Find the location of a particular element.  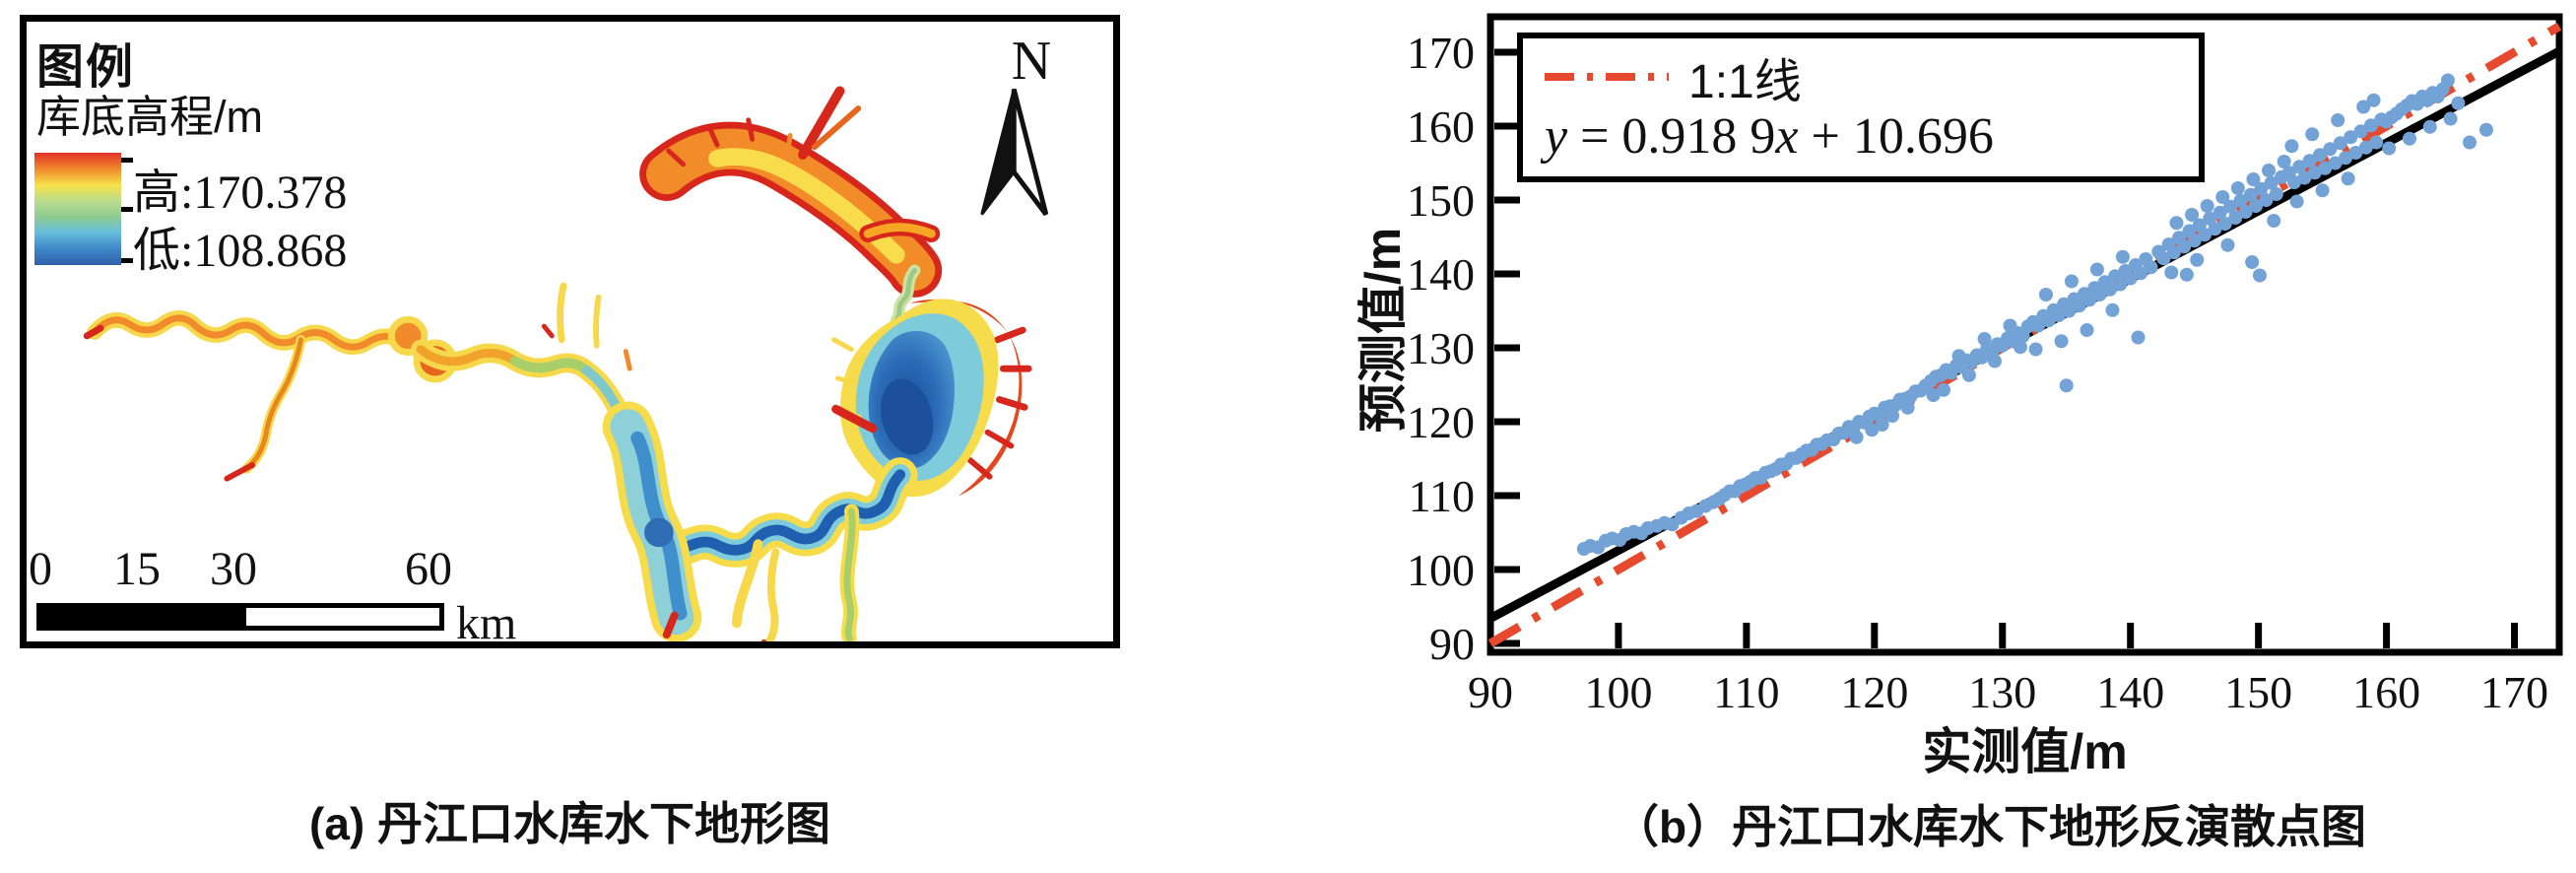

map-legend-title: 图例 is located at coordinates (86, 67).